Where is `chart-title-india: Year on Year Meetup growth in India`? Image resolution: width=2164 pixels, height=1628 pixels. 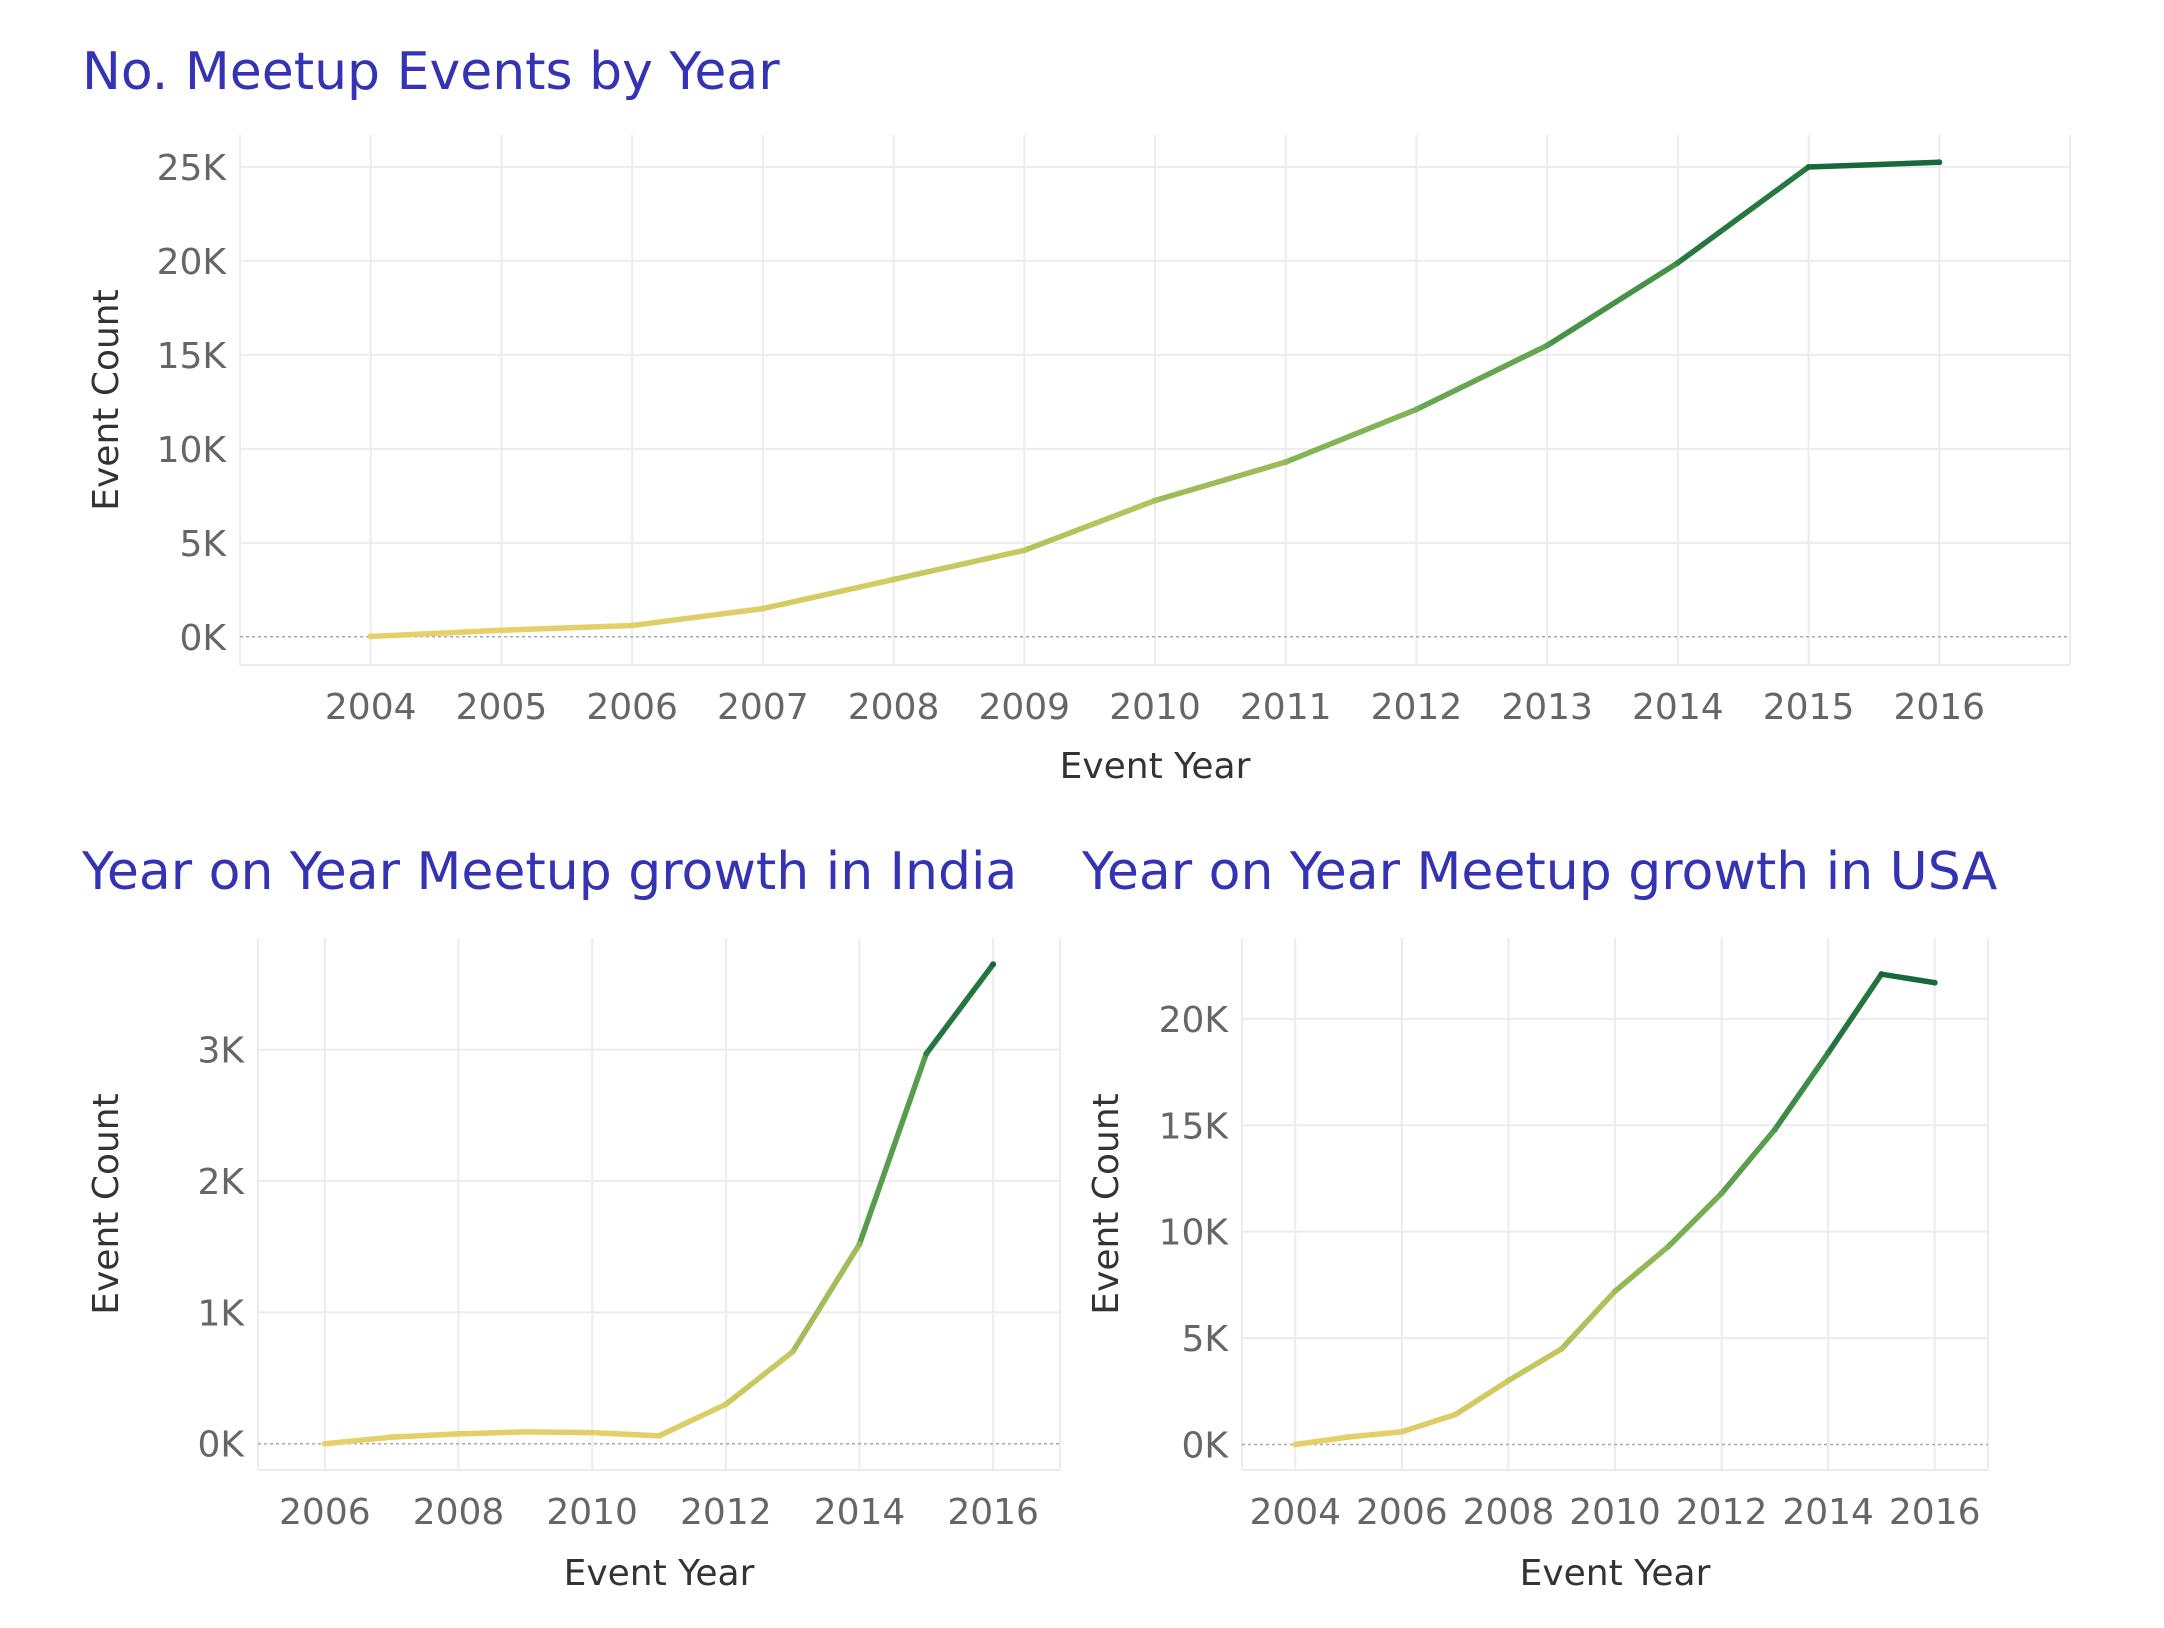 chart-title-india: Year on Year Meetup growth in India is located at coordinates (550, 872).